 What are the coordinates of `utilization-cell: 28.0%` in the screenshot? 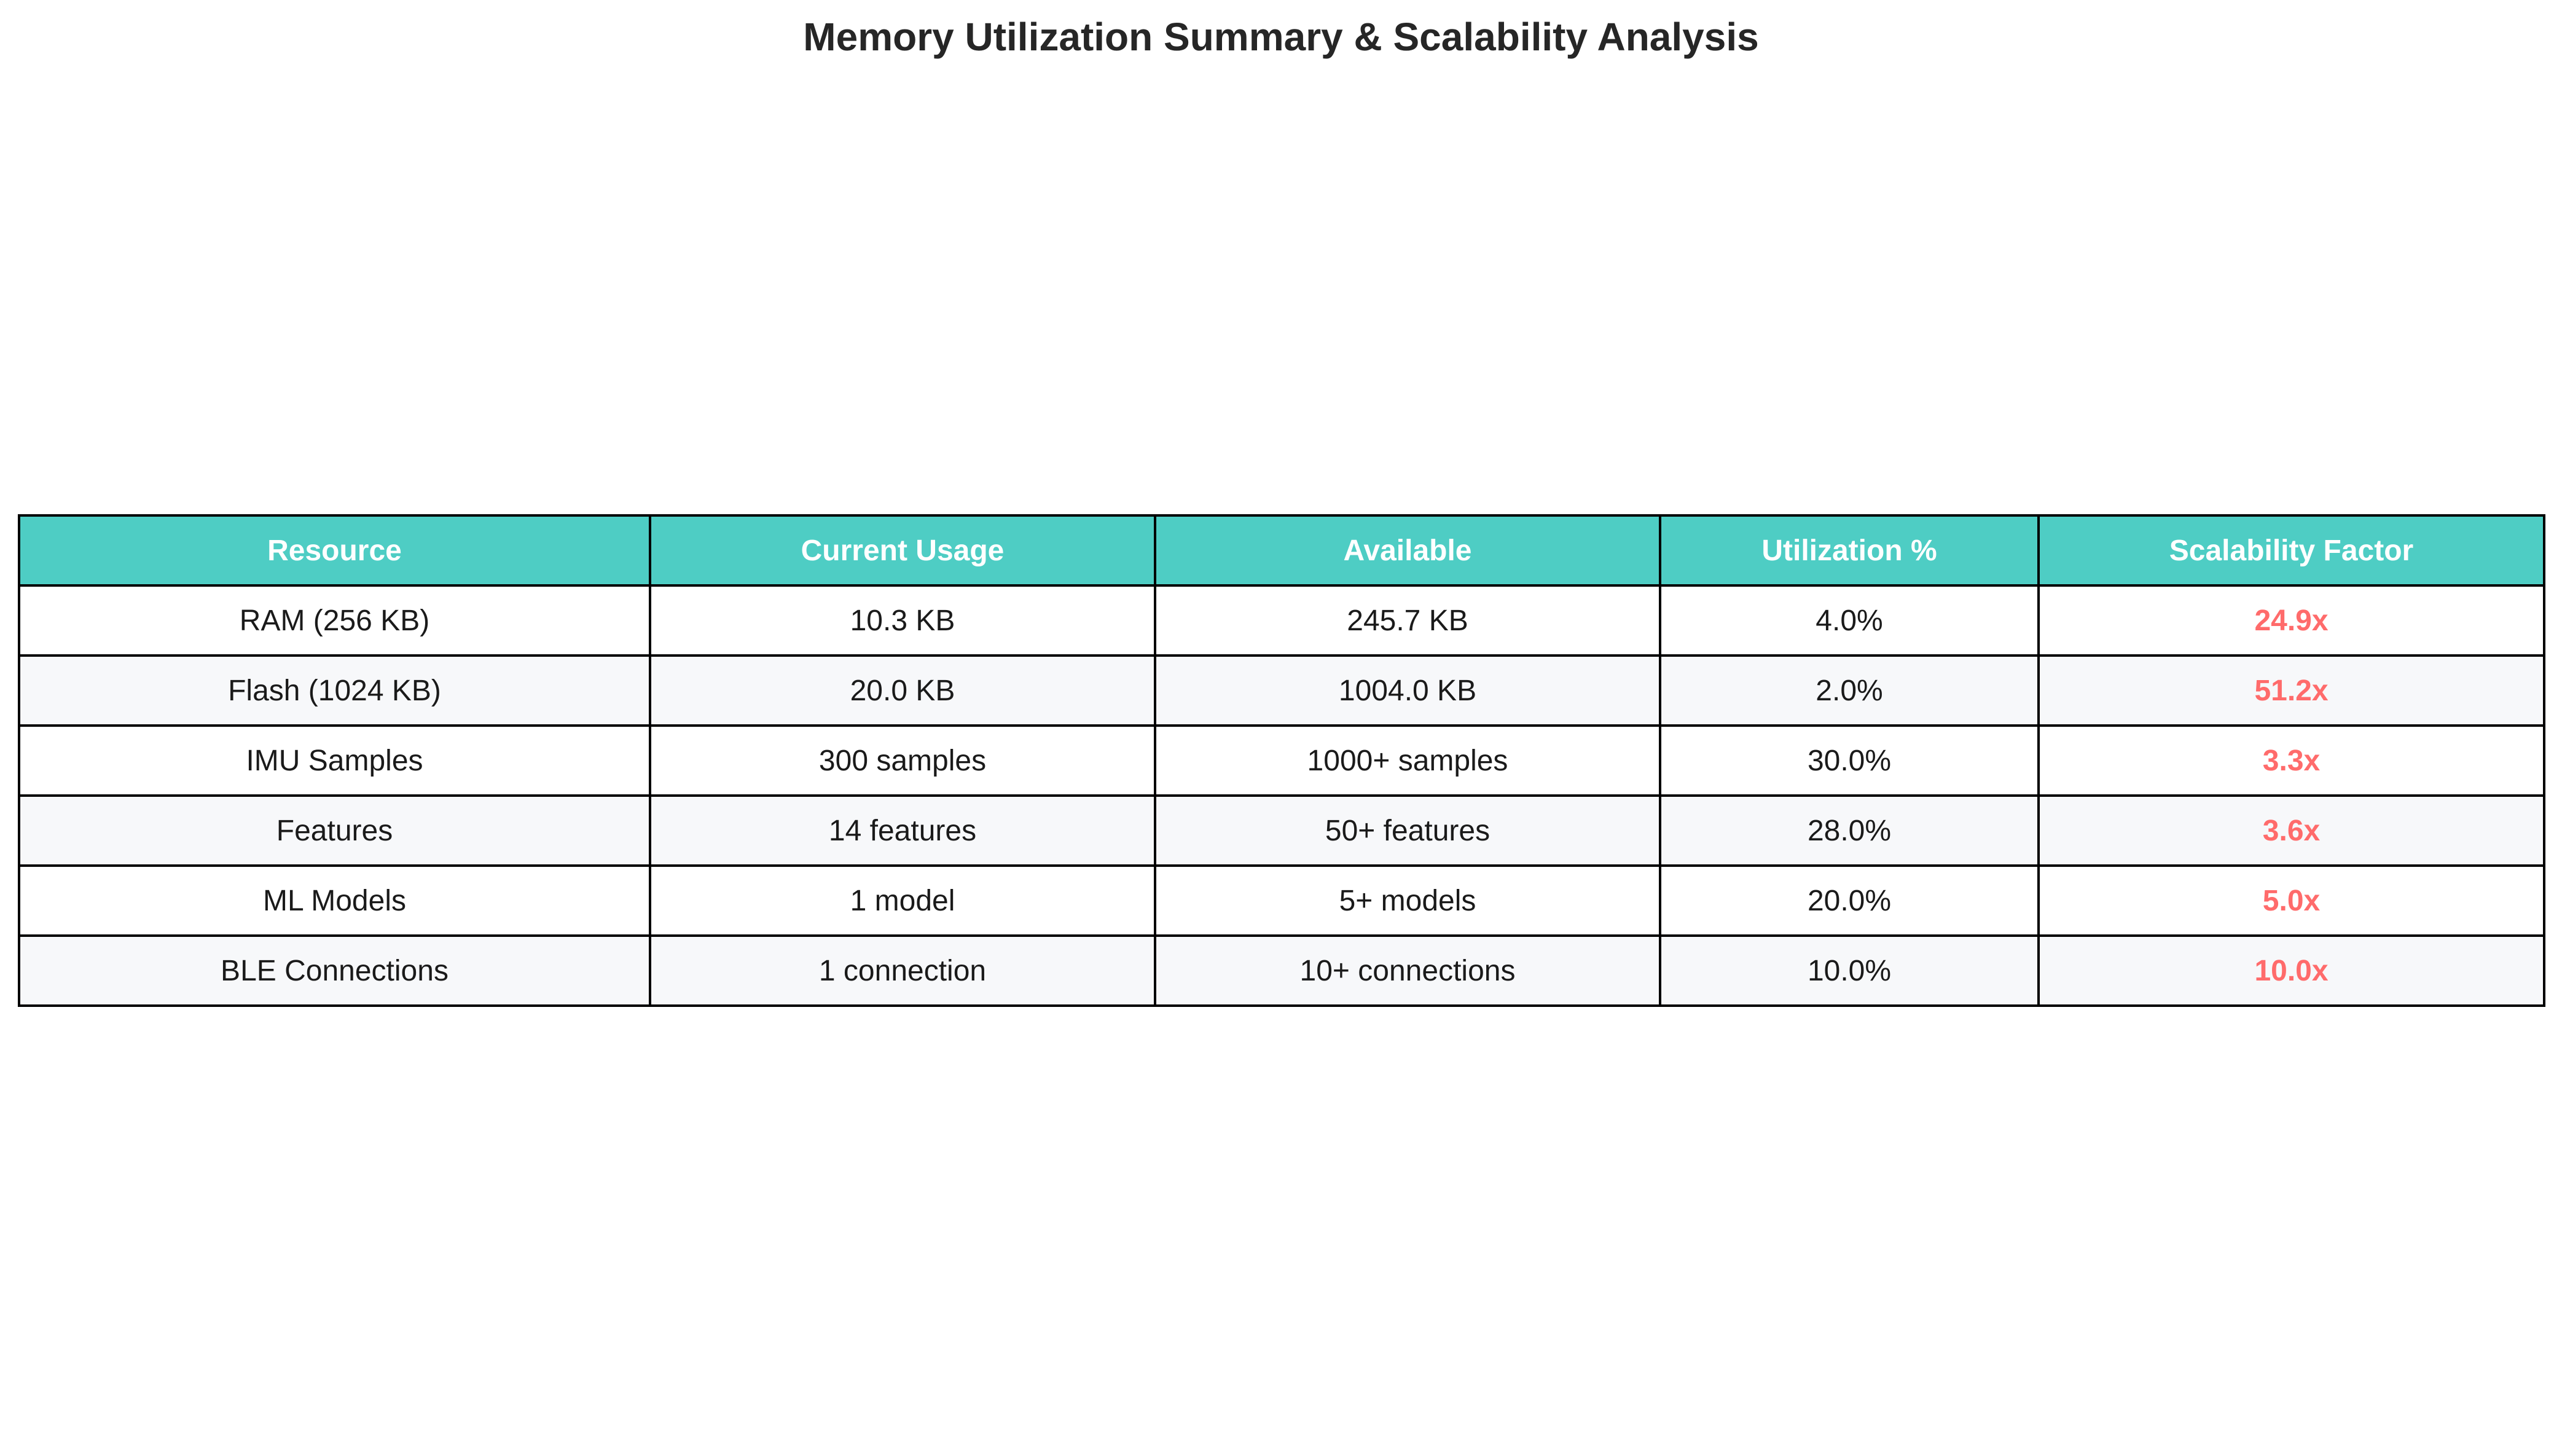 It's located at (1849, 830).